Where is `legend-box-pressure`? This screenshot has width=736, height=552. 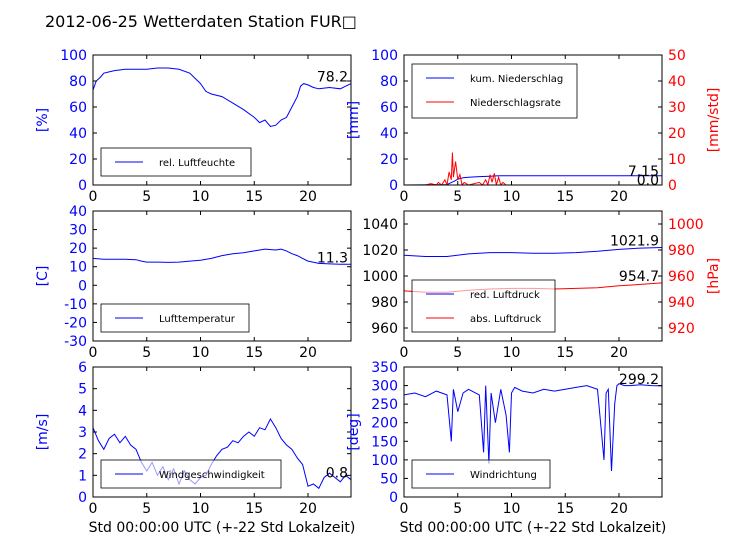 legend-box-pressure is located at coordinates (483, 306).